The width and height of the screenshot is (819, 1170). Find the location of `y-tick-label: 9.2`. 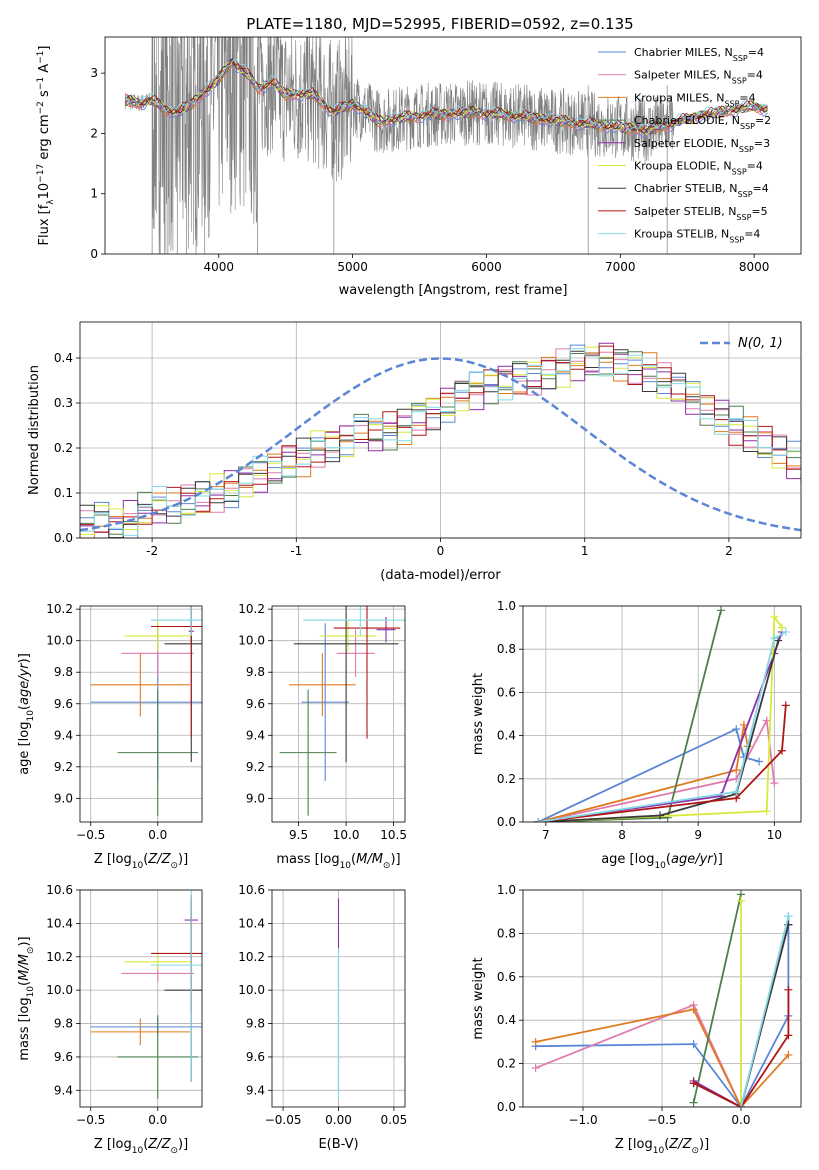

y-tick-label: 9.2 is located at coordinates (255, 767).